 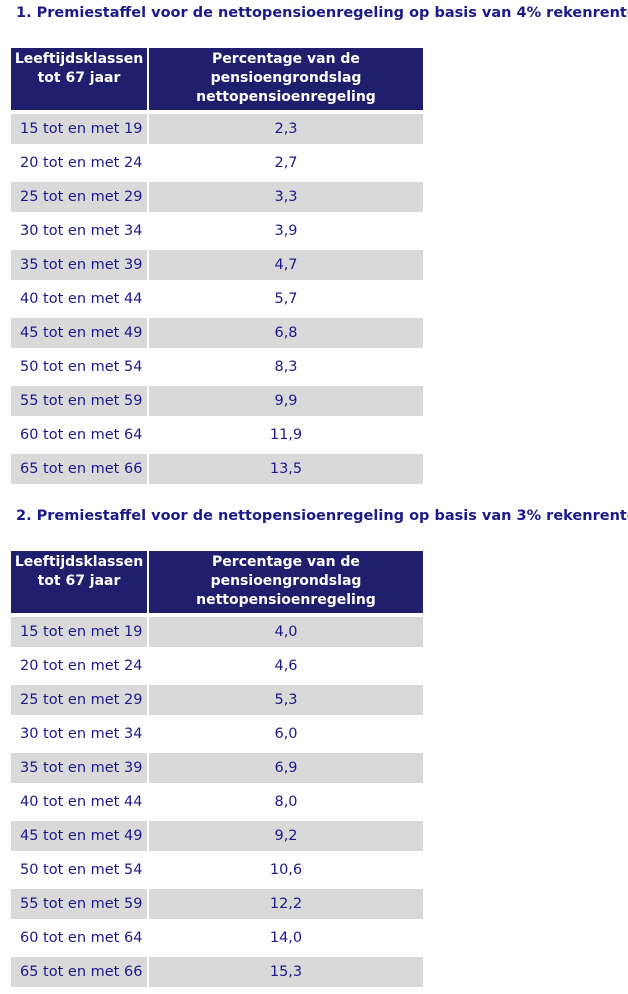 I want to click on table-row: 20 tot en met 24 4,6, so click(x=217, y=664).